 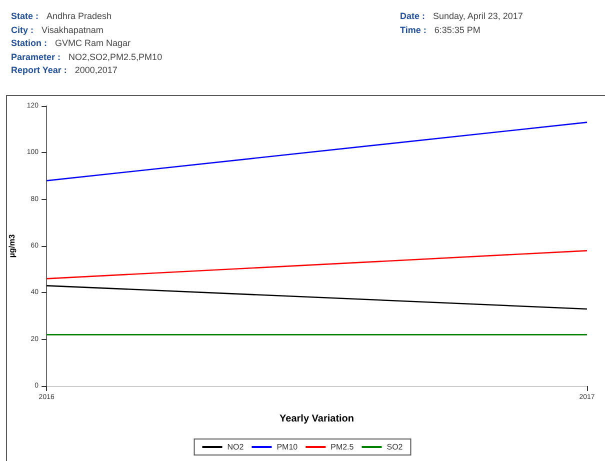 What do you see at coordinates (342, 447) in the screenshot?
I see `legend-label: PM2.5` at bounding box center [342, 447].